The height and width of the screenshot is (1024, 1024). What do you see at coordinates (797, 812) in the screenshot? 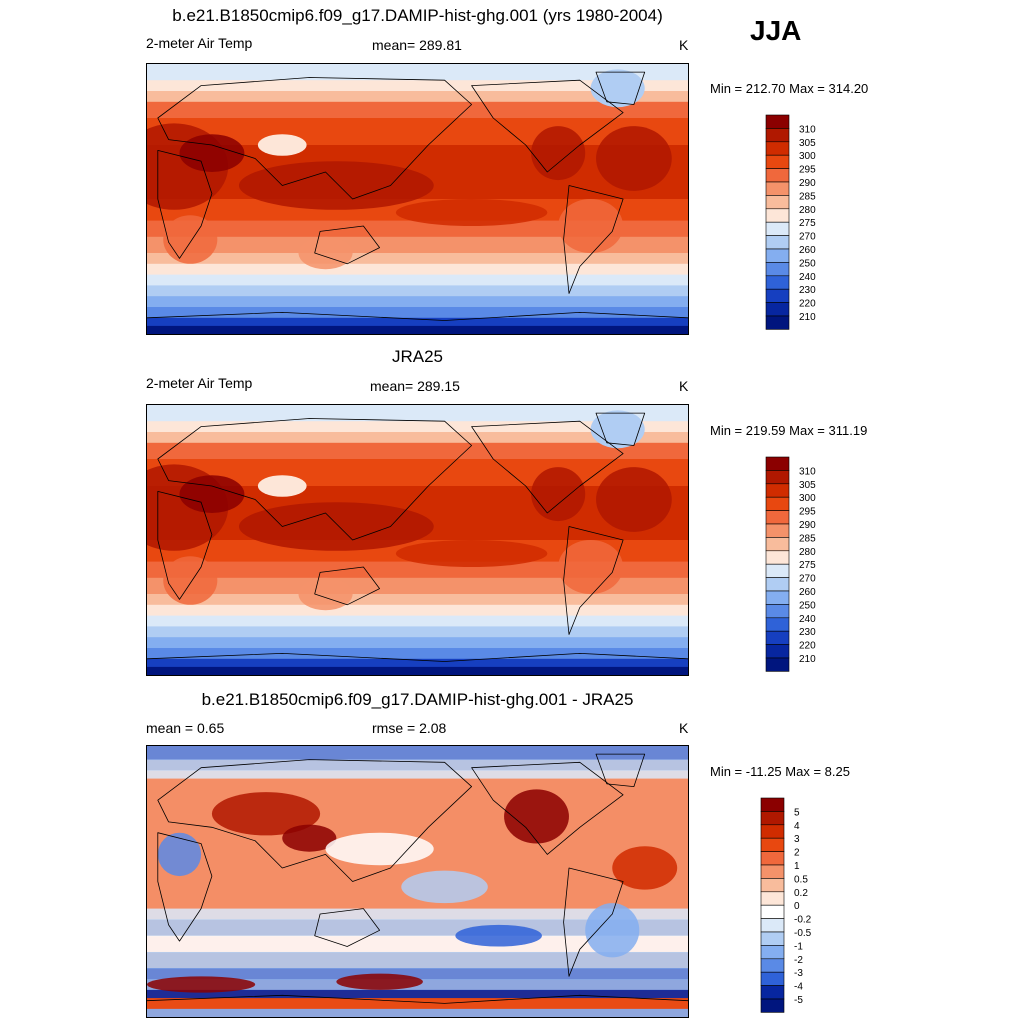
I see `colorbar-tick-label: 5` at bounding box center [797, 812].